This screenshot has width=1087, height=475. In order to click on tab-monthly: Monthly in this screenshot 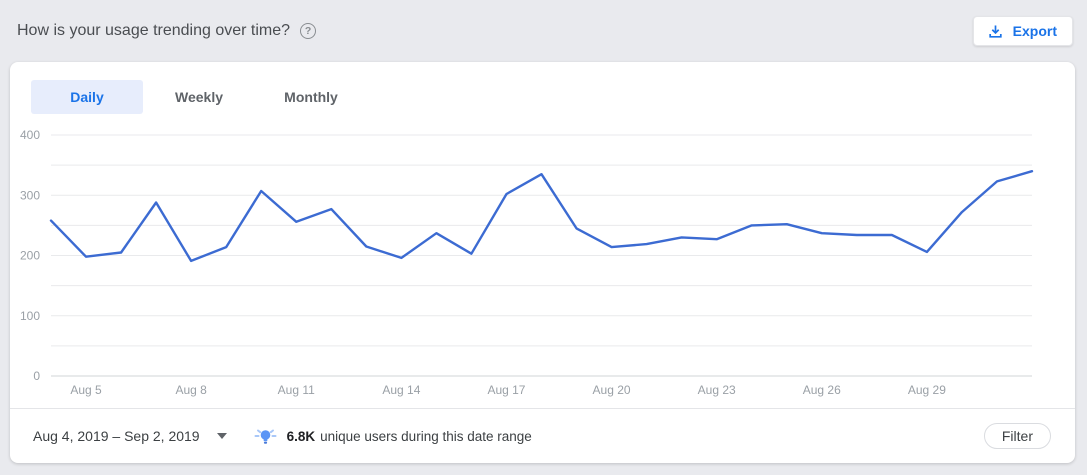, I will do `click(311, 97)`.